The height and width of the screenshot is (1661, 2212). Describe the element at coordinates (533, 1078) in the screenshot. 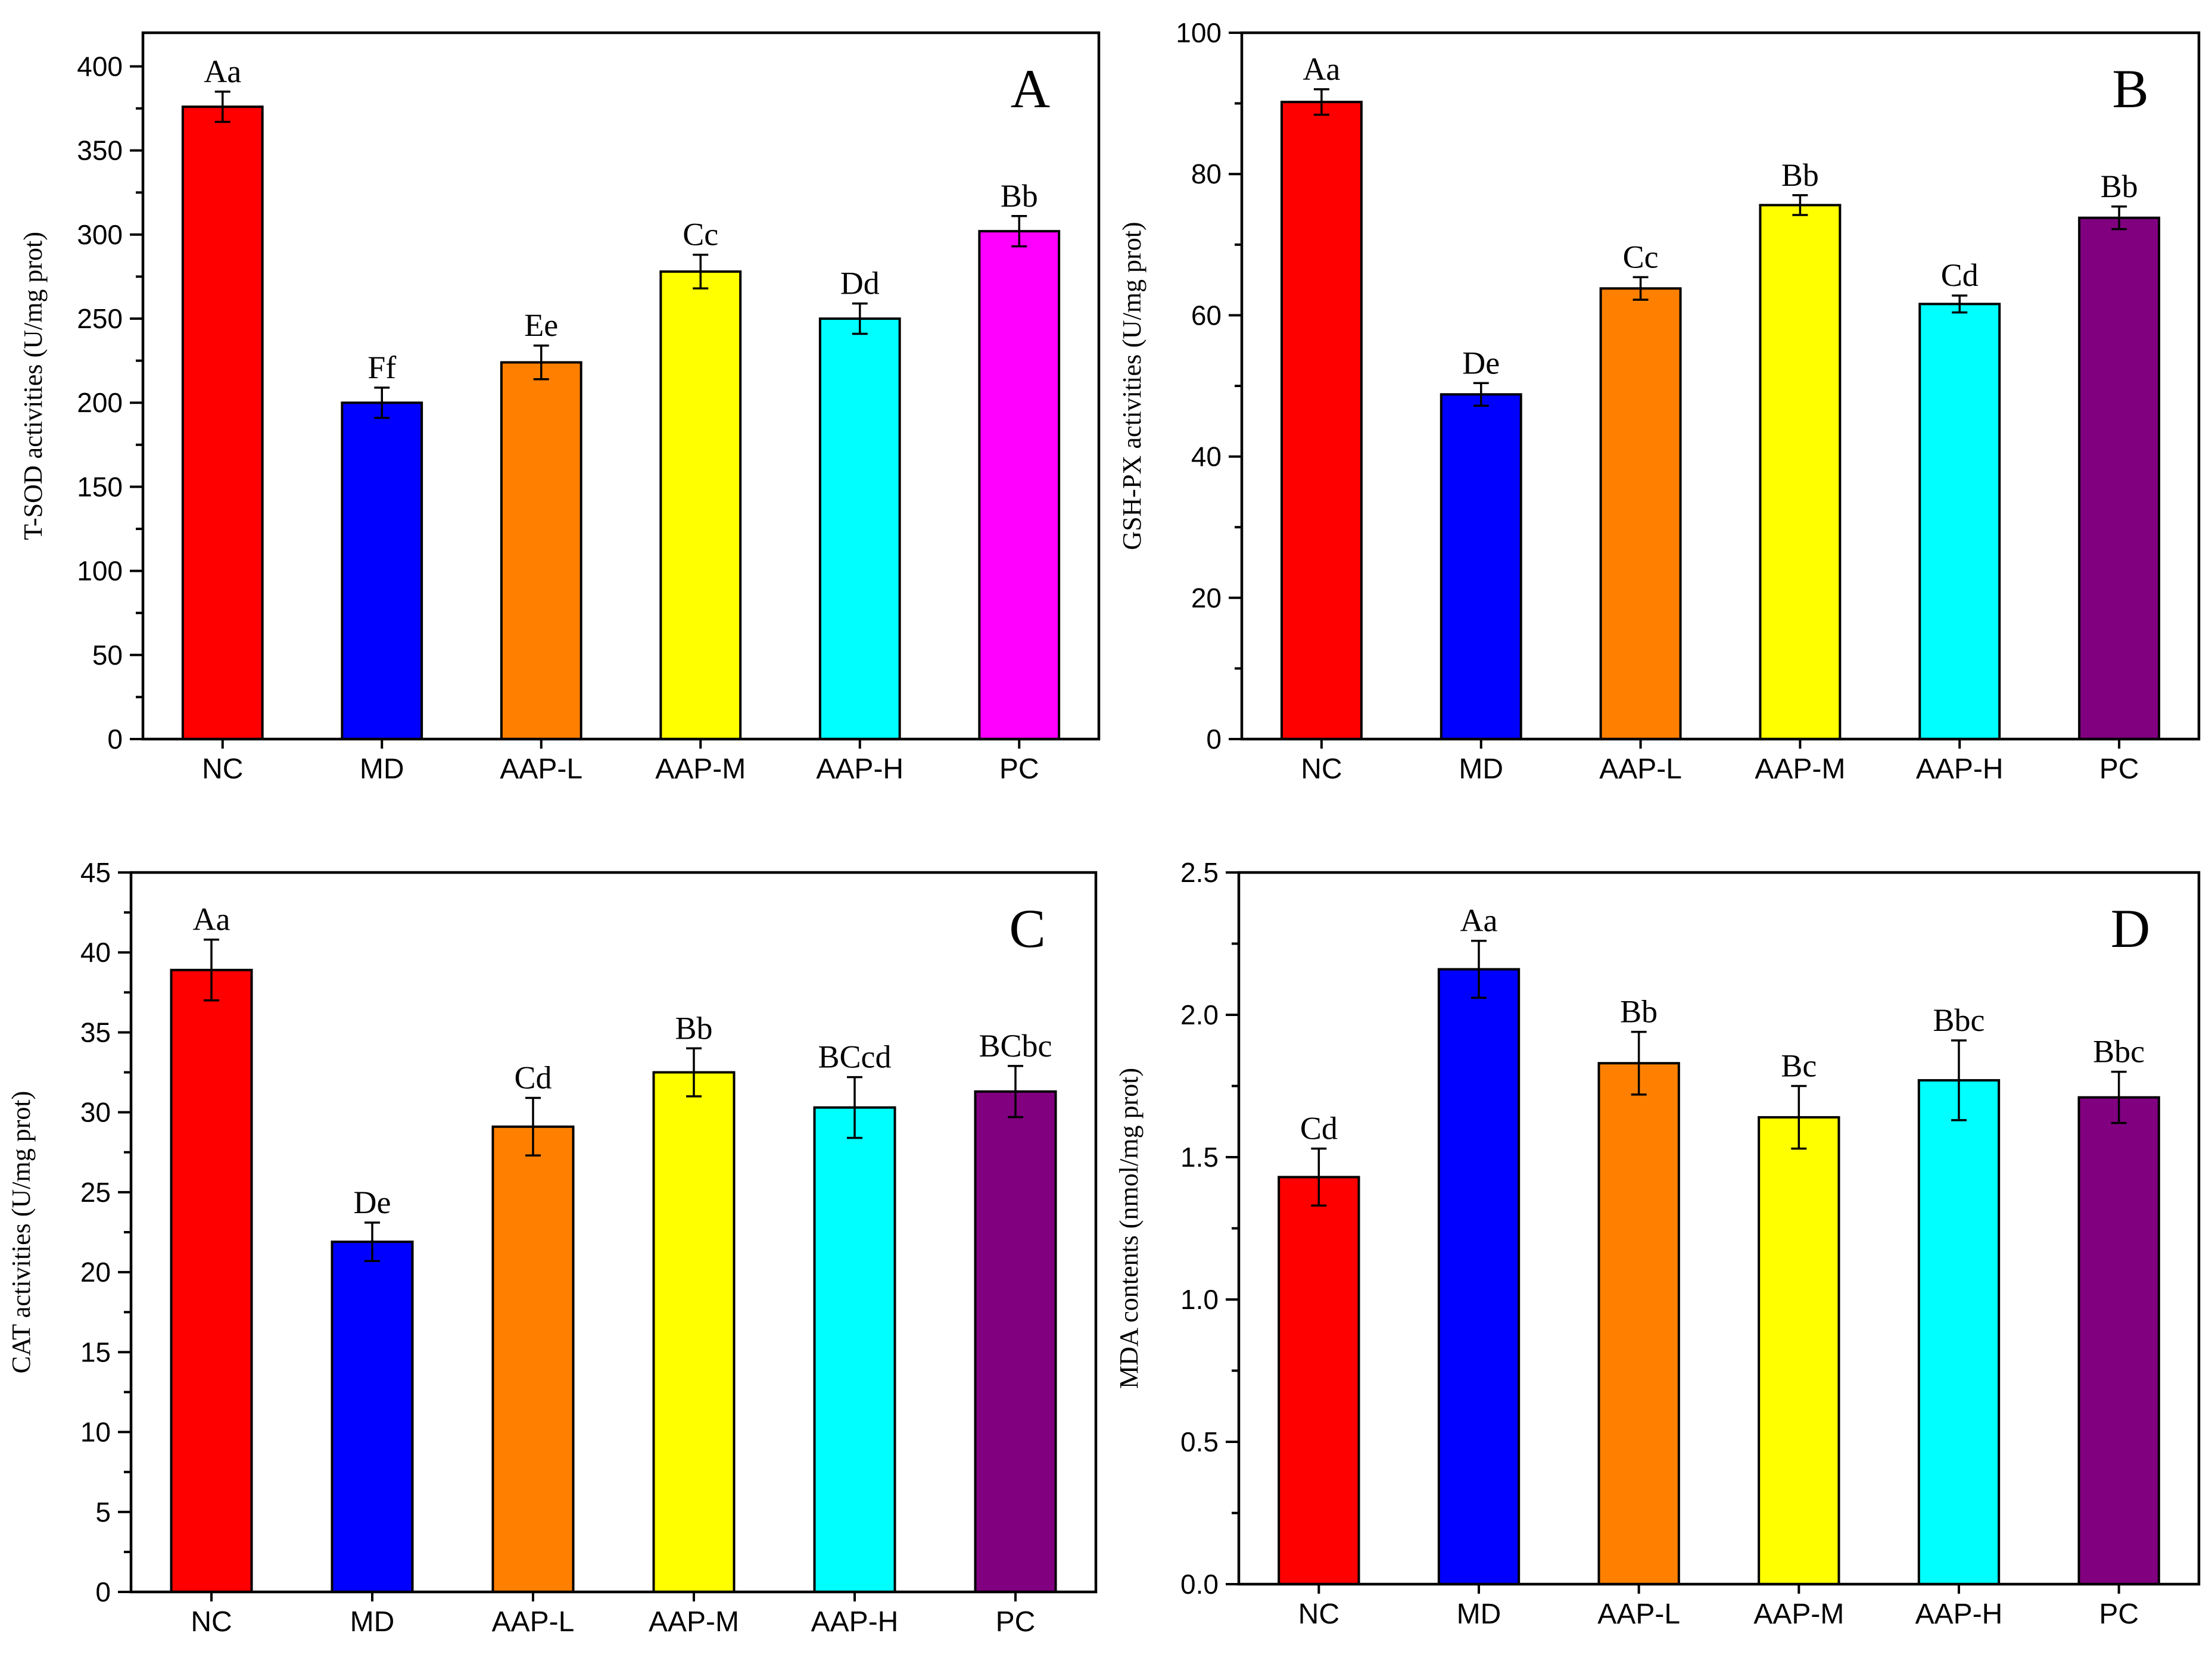

I see `panel-c-significance-label: Cd` at that location.